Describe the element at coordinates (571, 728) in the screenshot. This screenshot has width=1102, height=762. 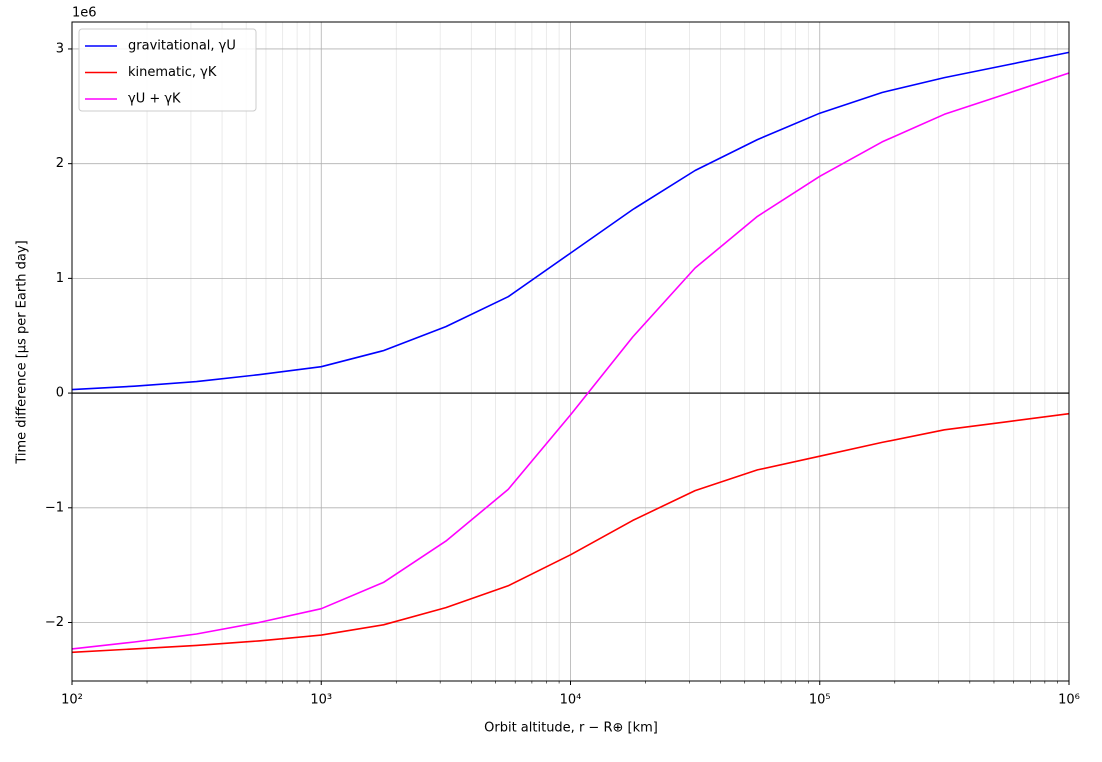
I see `x-axis-label: Orbit altitude, r − R⊕ [km]` at that location.